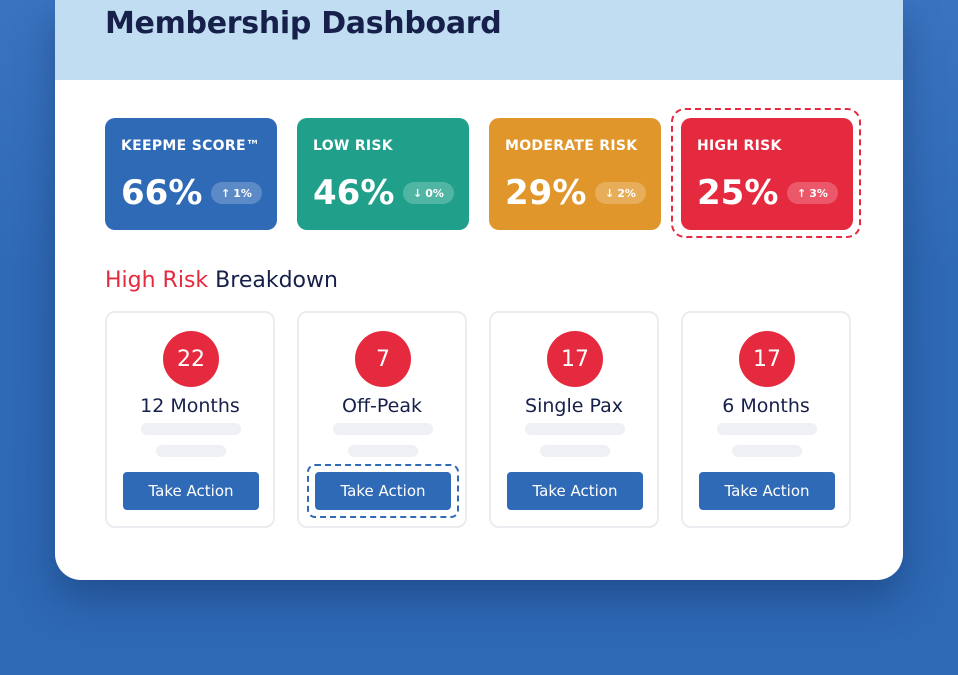 This screenshot has height=675, width=958. Describe the element at coordinates (190, 419) in the screenshot. I see `breakdown-card-12-months: 22 12 Months Take Action` at that location.